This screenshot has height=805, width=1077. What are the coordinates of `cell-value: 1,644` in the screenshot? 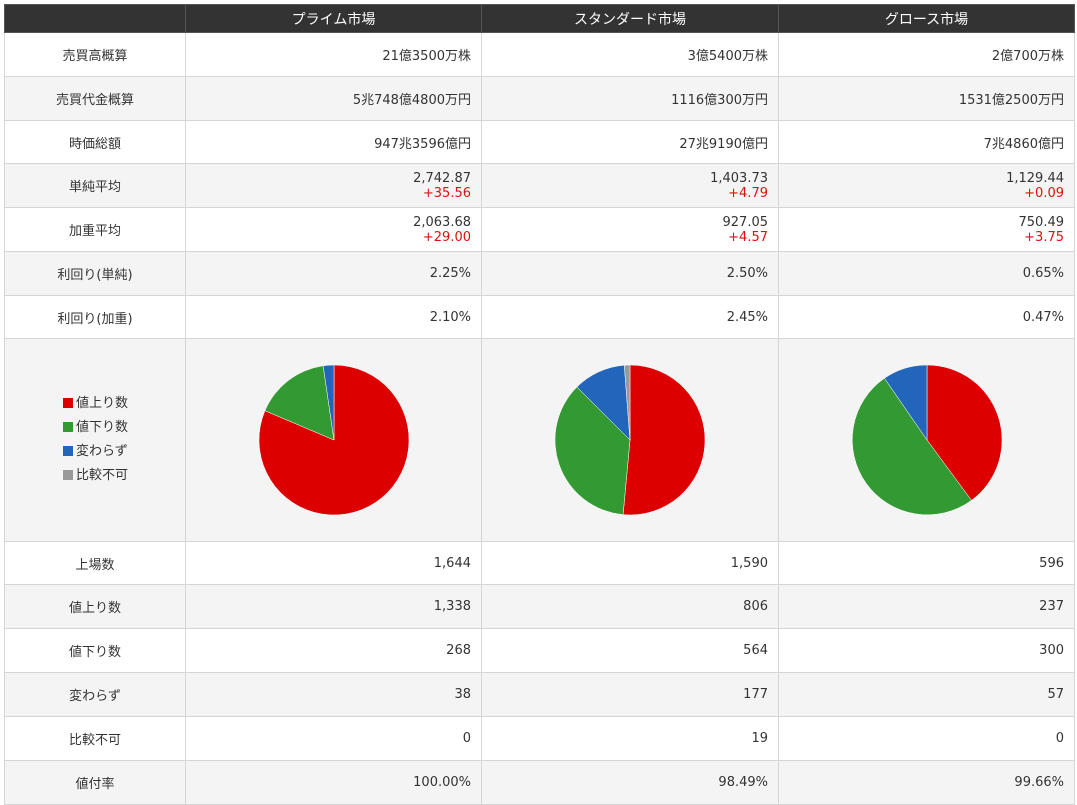 It's located at (333, 563).